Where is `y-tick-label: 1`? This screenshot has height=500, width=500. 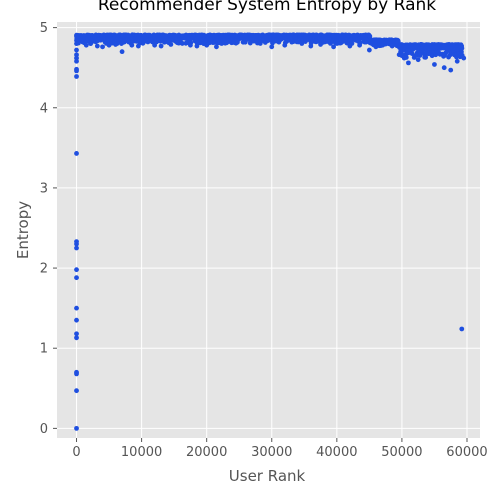 y-tick-label: 1 is located at coordinates (44, 349).